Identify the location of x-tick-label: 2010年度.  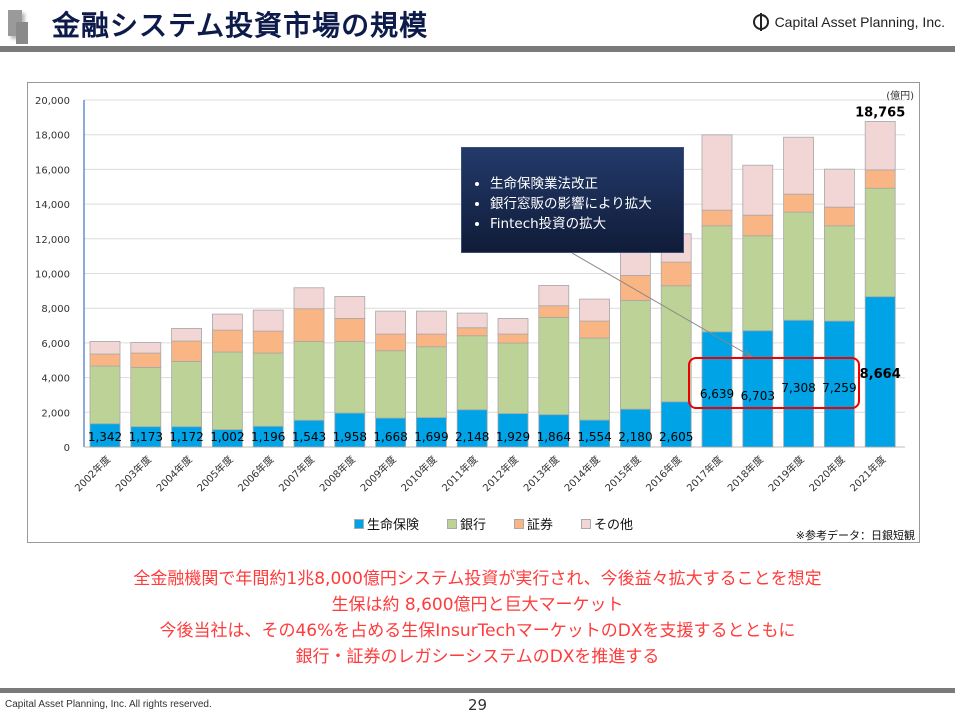
(418, 473).